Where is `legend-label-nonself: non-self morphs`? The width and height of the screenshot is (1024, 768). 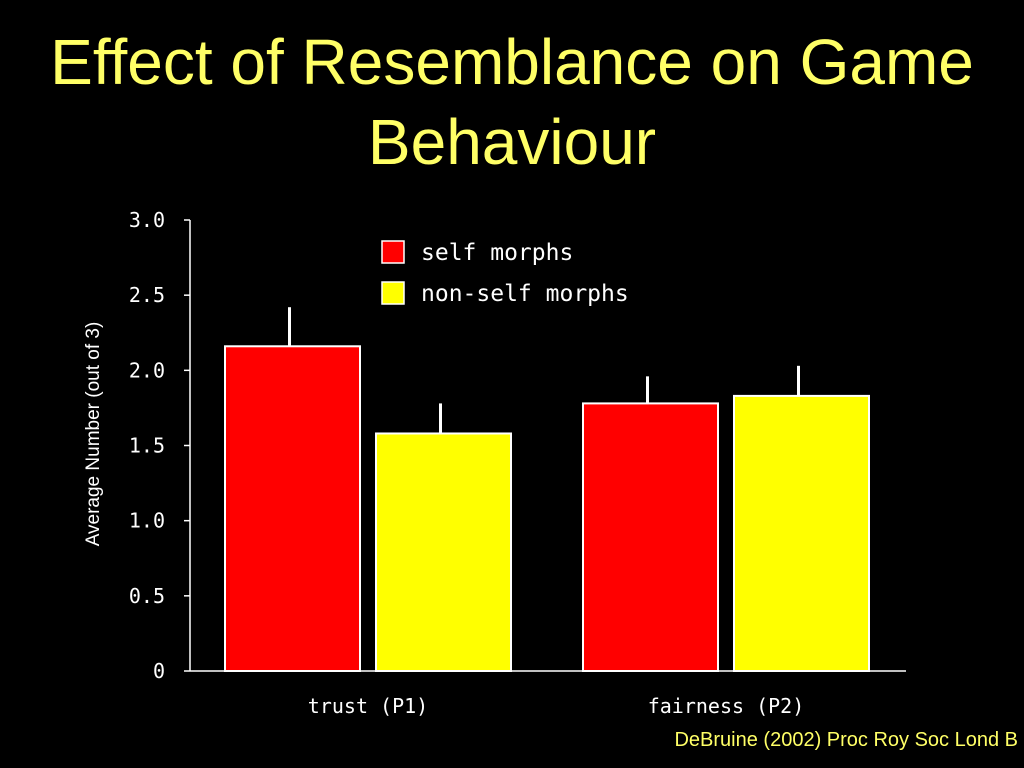 legend-label-nonself: non-self morphs is located at coordinates (525, 294).